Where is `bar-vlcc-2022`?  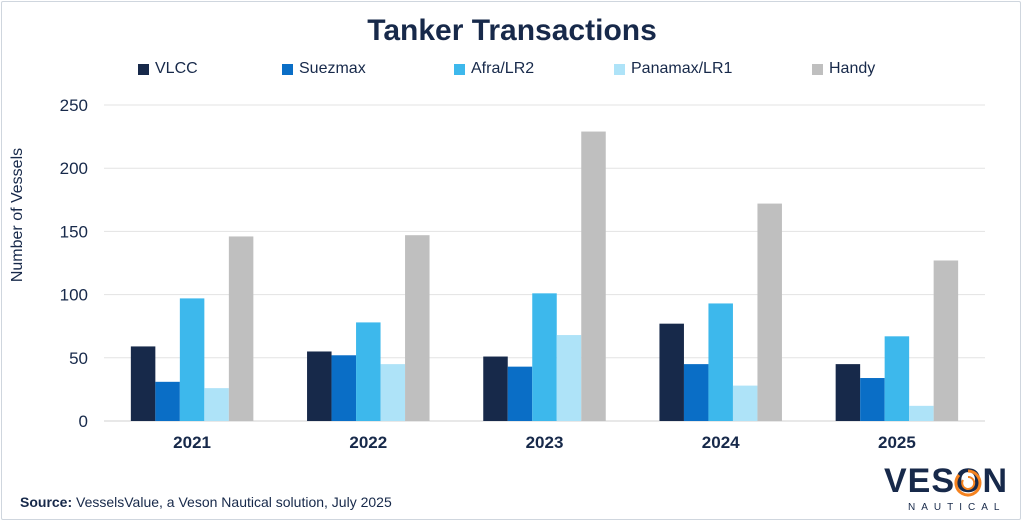 bar-vlcc-2022 is located at coordinates (319, 386).